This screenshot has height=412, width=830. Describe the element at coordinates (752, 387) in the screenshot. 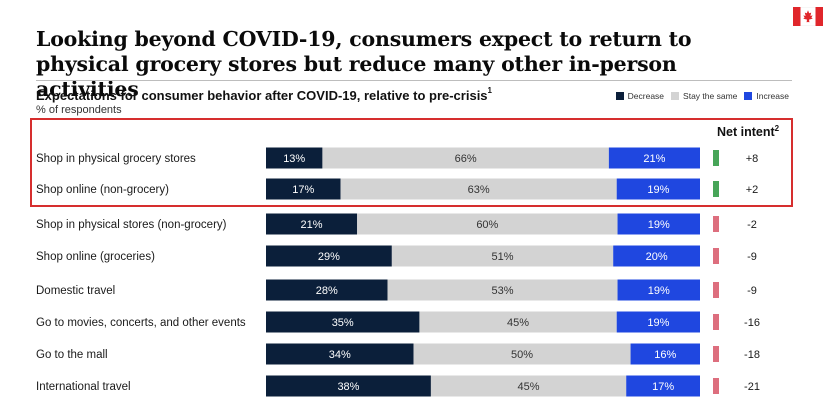

I see `net-intent-value-7: -21` at that location.